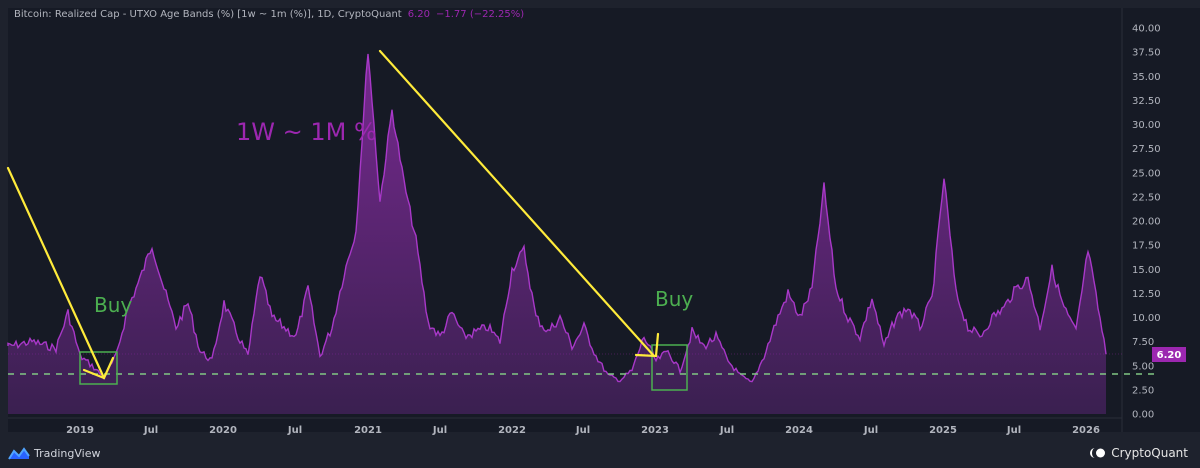  Describe the element at coordinates (1143, 366) in the screenshot. I see `y-tick-label: 5.00` at that location.